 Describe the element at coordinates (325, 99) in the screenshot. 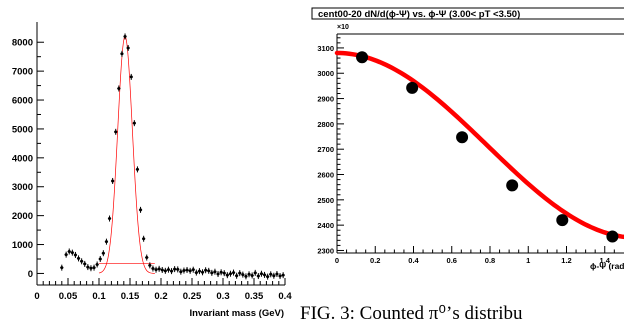

I see `right-y-tick-label: 2900` at that location.